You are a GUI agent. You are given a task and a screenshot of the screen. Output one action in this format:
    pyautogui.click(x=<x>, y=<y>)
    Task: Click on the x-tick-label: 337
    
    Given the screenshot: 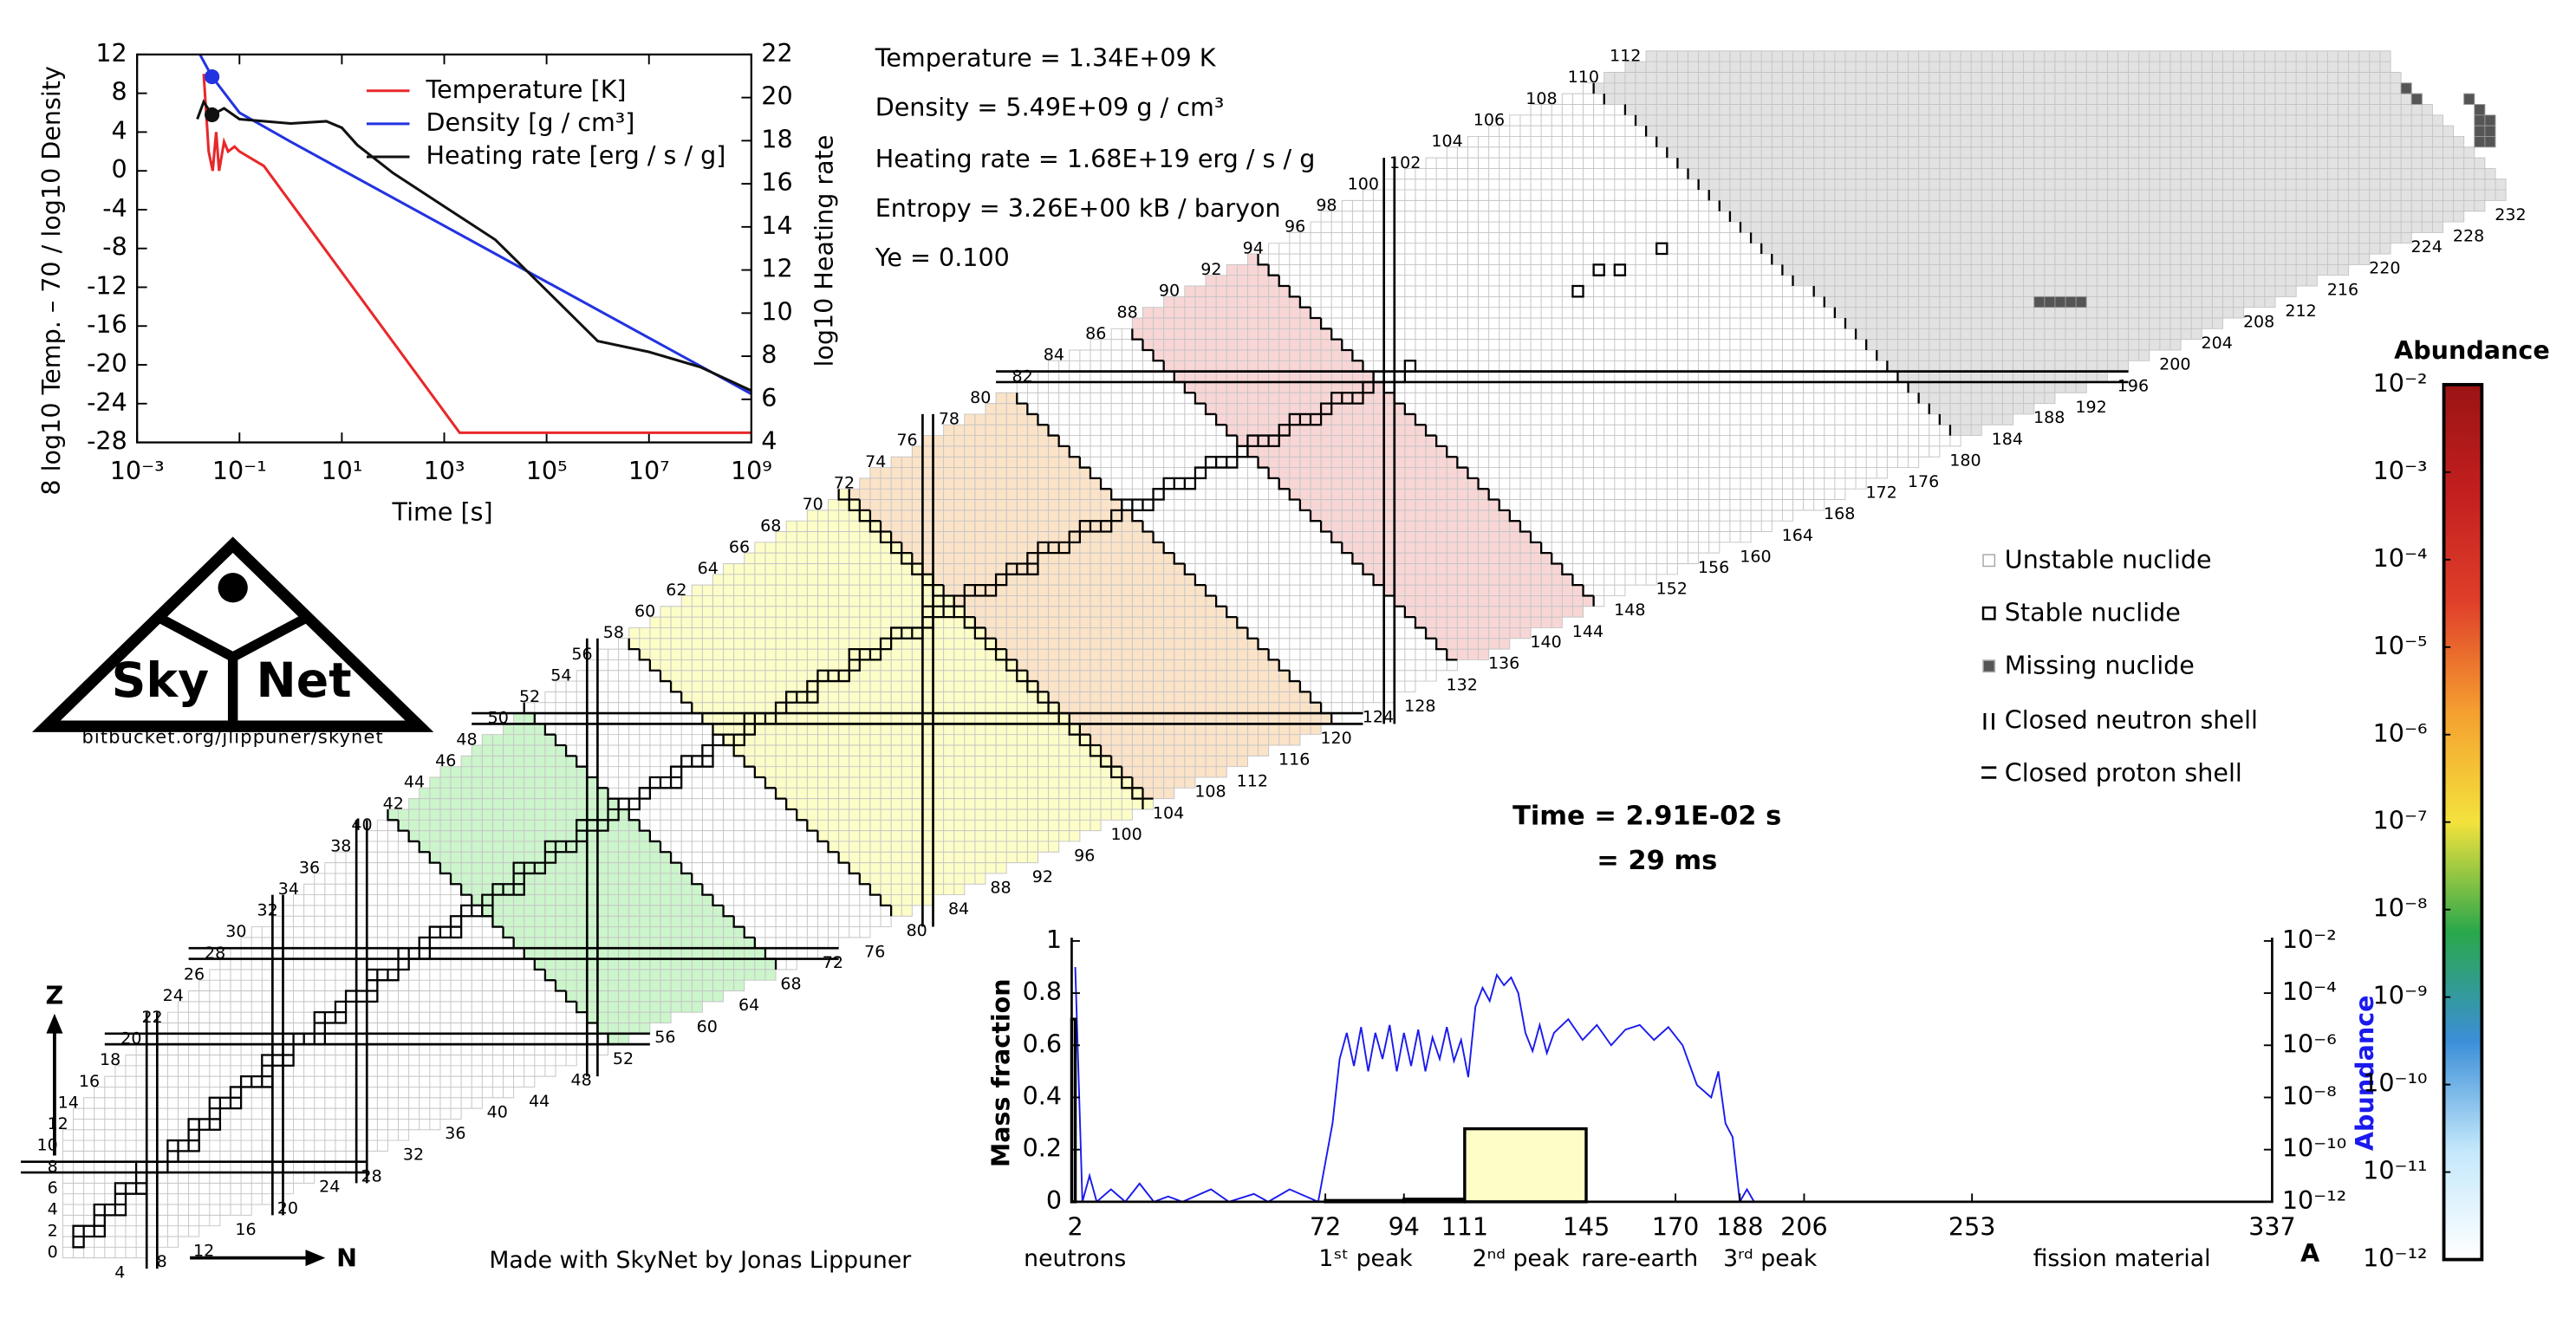 What is the action you would take?
    pyautogui.click(x=2272, y=1226)
    